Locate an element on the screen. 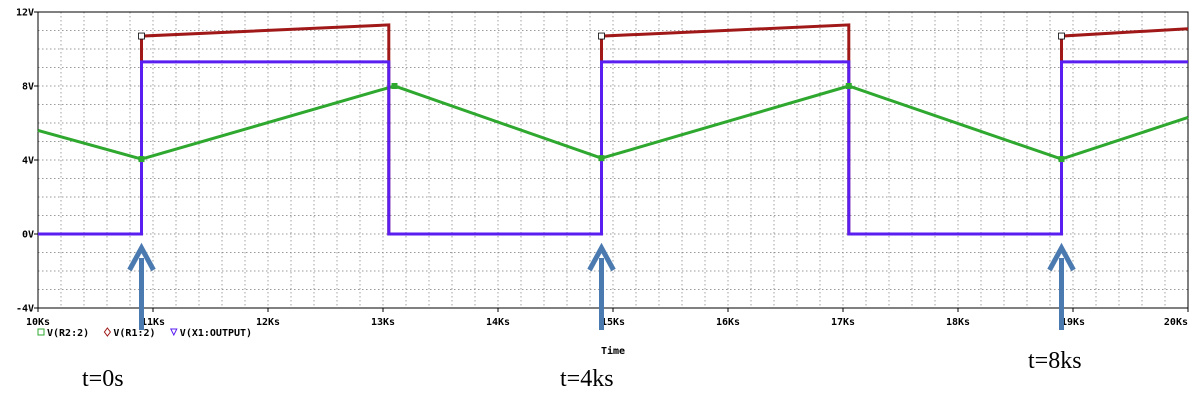 The width and height of the screenshot is (1191, 400). x-tick-label: 19Ks is located at coordinates (1073, 322).